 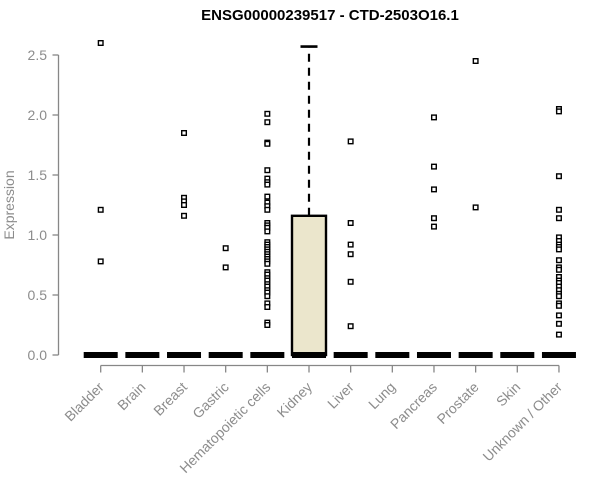 What do you see at coordinates (225, 301) in the screenshot?
I see `series-gastric` at bounding box center [225, 301].